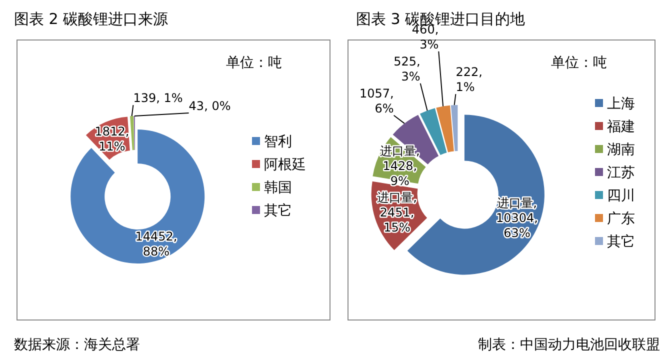  I want to click on legend-label: 四川, so click(621, 196).